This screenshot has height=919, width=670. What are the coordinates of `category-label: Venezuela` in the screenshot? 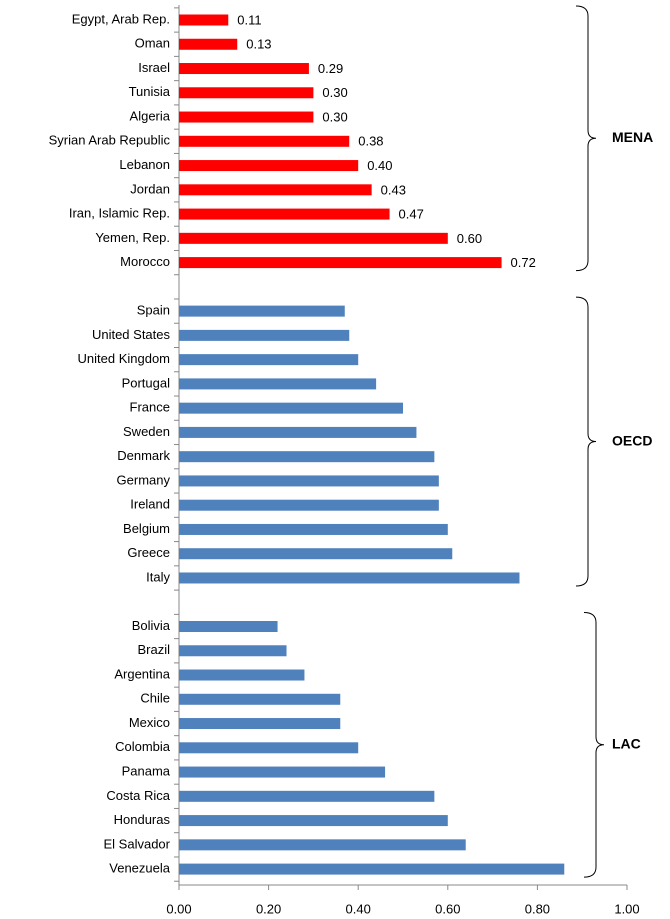 It's located at (139, 868).